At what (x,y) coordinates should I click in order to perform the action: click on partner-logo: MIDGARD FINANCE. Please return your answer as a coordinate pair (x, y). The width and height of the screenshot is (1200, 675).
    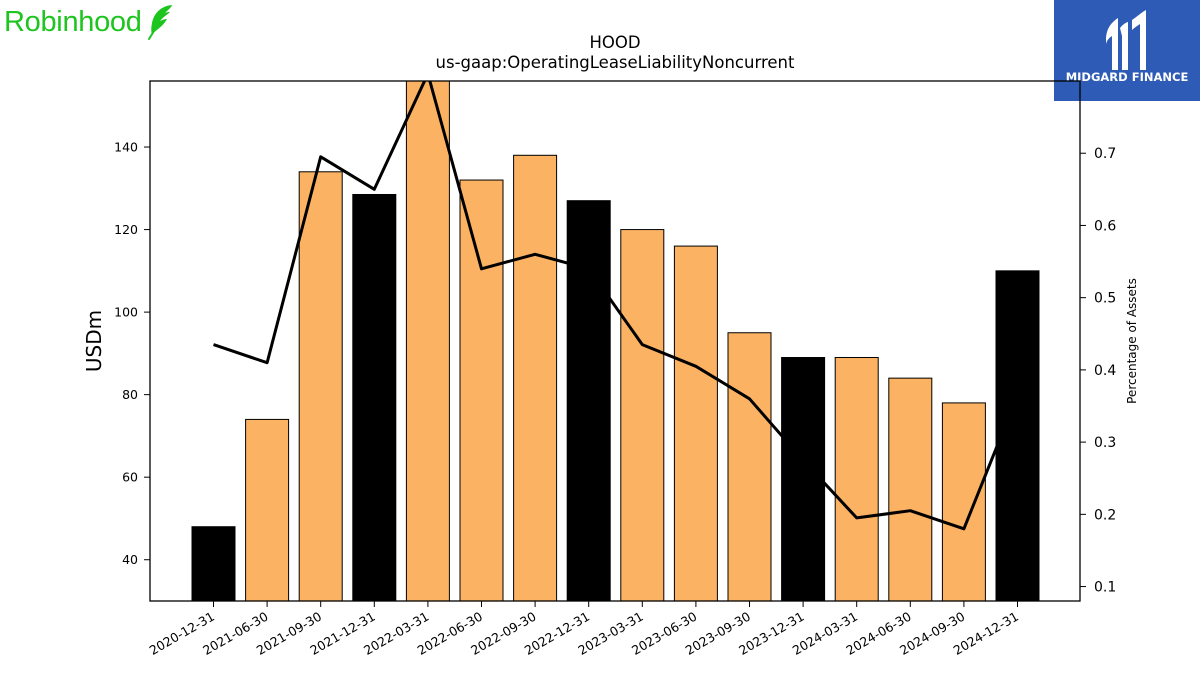
    Looking at the image, I should click on (1127, 50).